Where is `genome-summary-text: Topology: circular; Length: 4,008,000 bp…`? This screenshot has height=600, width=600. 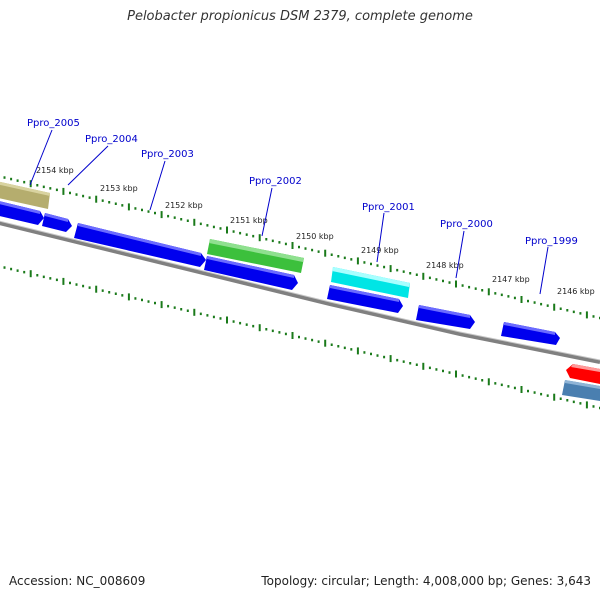 genome-summary-text: Topology: circular; Length: 4,008,000 bp… is located at coordinates (426, 581).